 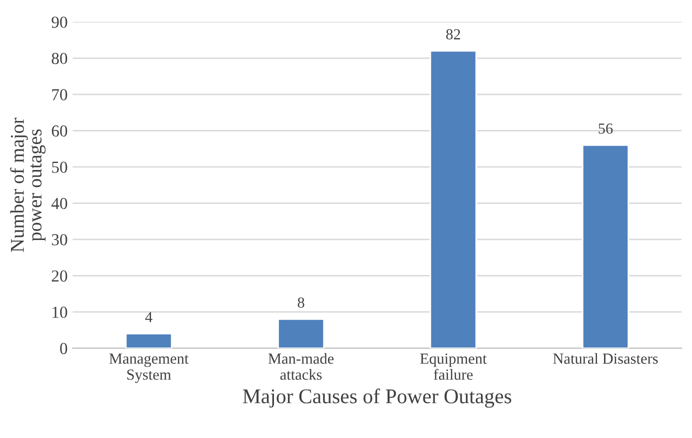 What do you see at coordinates (60, 276) in the screenshot?
I see `y-tick-label: 20` at bounding box center [60, 276].